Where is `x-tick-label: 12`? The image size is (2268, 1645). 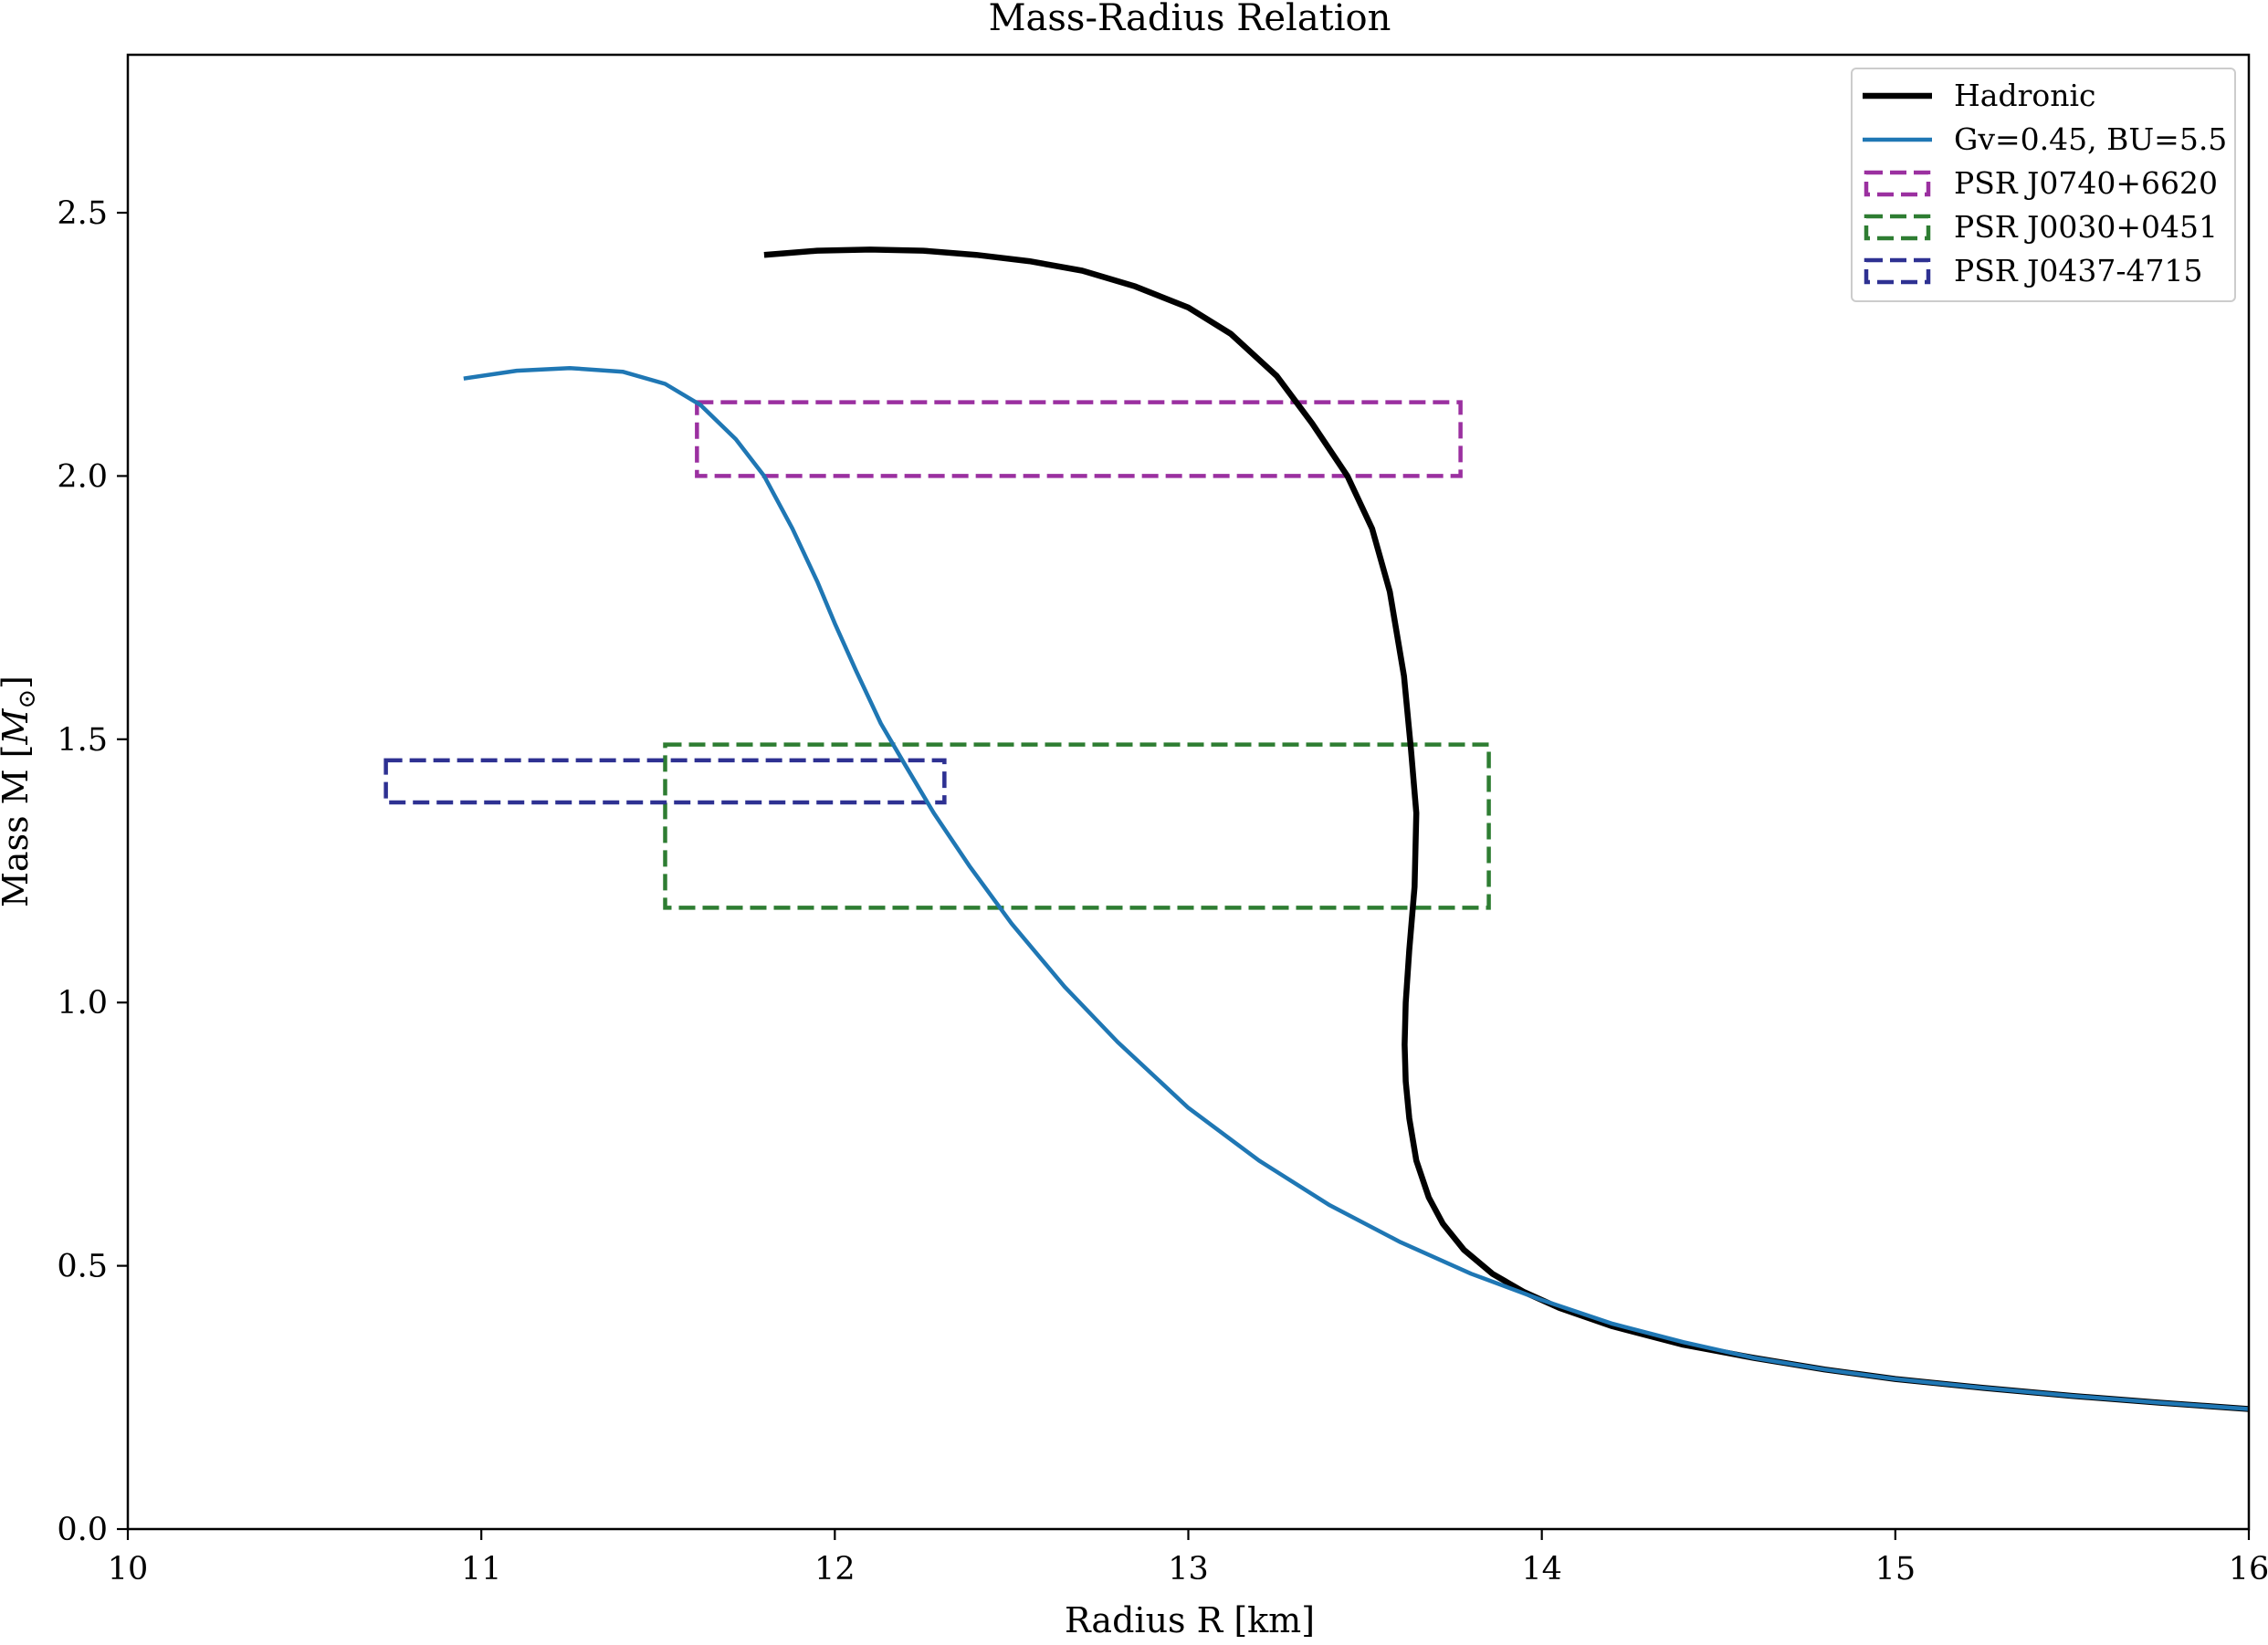 x-tick-label: 12 is located at coordinates (835, 1569).